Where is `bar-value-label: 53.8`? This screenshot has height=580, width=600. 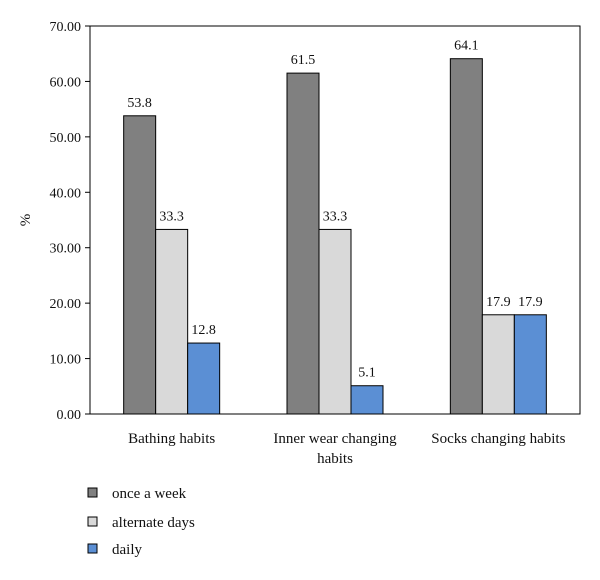 bar-value-label: 53.8 is located at coordinates (139, 103).